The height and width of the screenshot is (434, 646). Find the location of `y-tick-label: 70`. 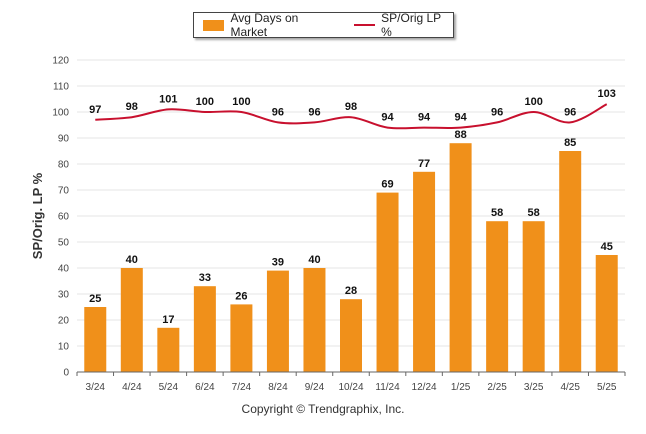

y-tick-label: 70 is located at coordinates (64, 191).